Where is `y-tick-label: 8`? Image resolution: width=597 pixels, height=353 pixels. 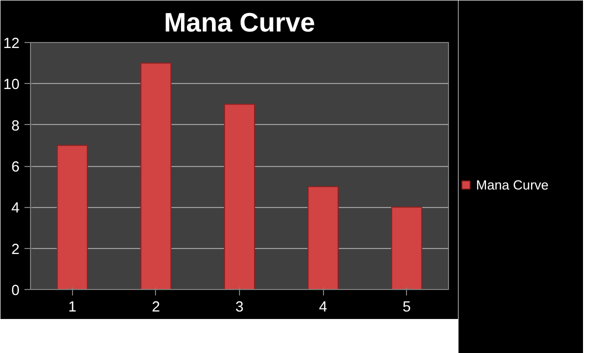
y-tick-label: 8 is located at coordinates (15, 126).